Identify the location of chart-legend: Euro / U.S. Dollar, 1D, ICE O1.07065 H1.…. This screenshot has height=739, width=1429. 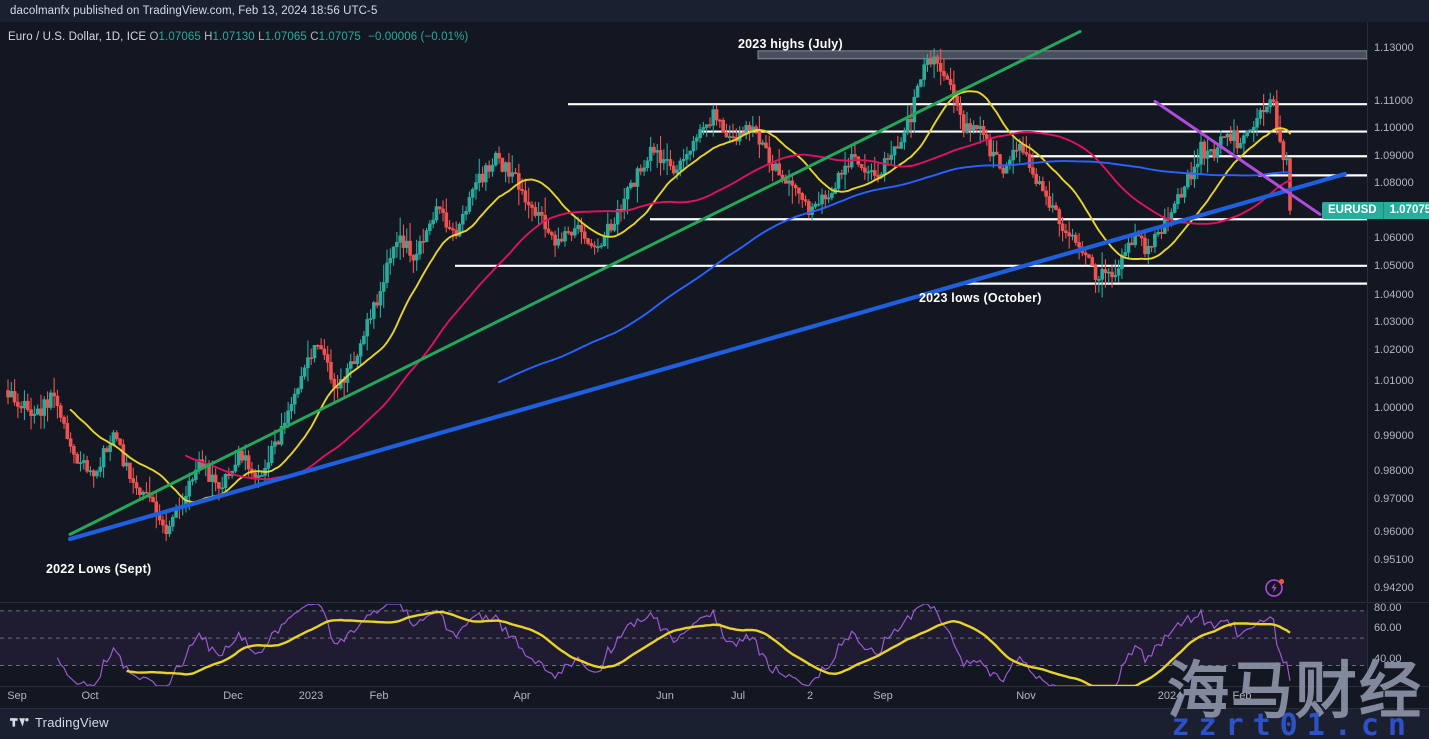
(238, 37).